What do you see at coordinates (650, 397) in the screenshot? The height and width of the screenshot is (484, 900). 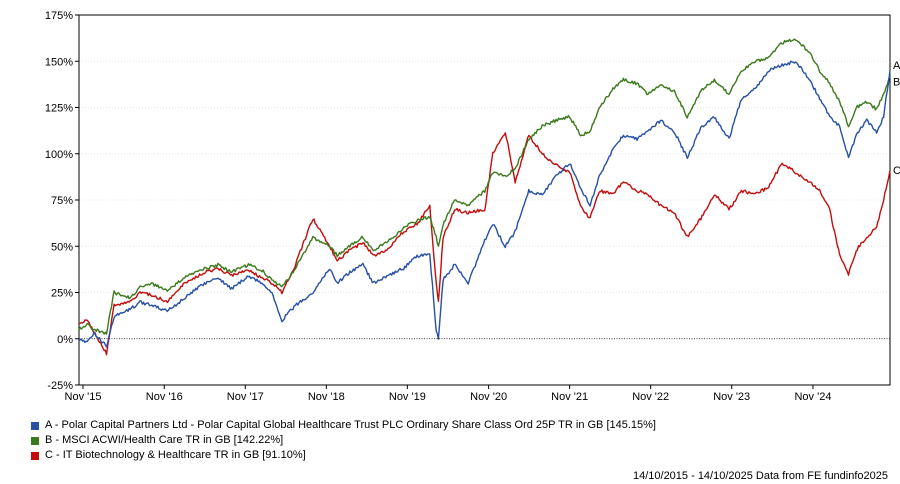 I see `x-tick-label: Nov '22` at bounding box center [650, 397].